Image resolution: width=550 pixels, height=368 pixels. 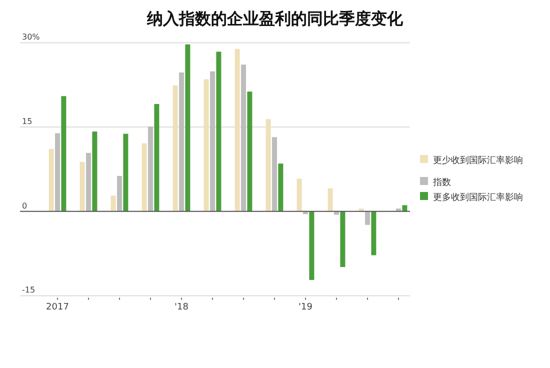 I want to click on y-tick-label: 0, so click(x=25, y=205).